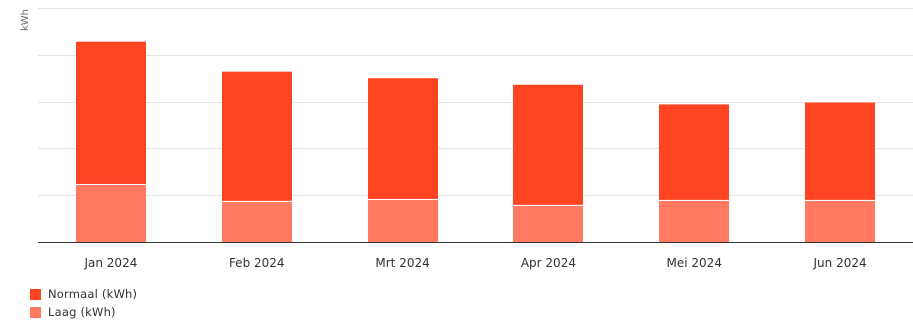 Image resolution: width=913 pixels, height=322 pixels. I want to click on x-tick-label: Mei 2024, so click(694, 263).